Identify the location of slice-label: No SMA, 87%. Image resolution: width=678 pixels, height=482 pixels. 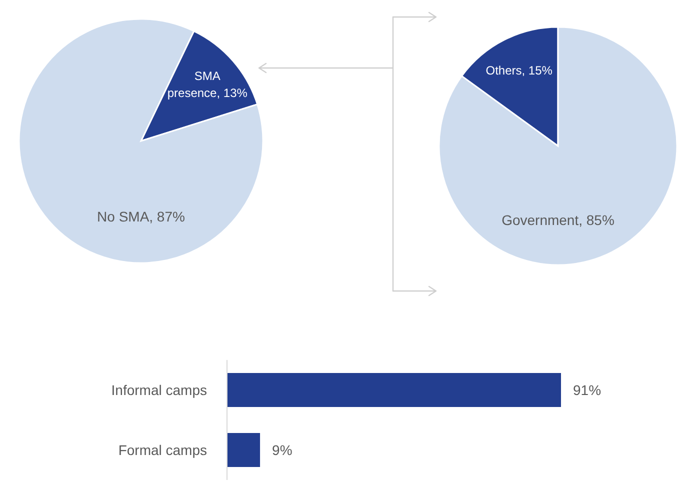
(141, 216).